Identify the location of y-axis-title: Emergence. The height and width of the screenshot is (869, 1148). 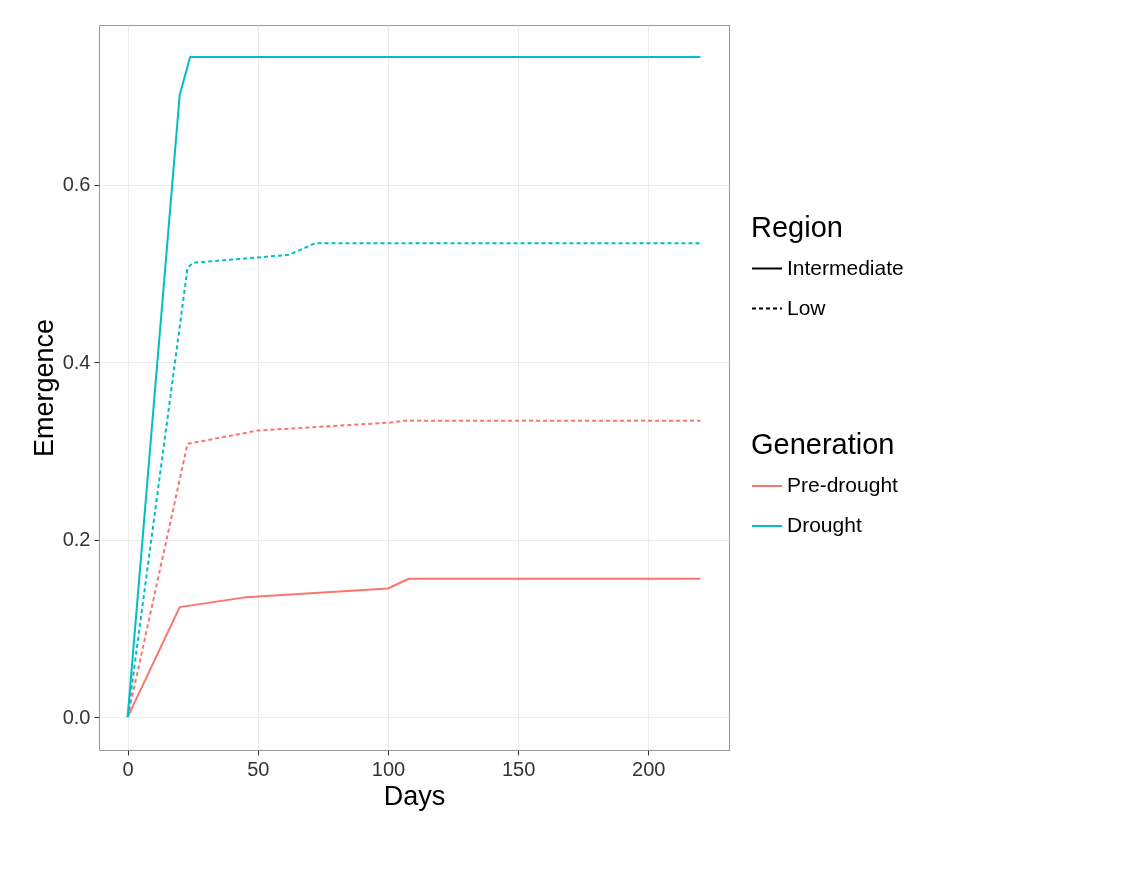
(43, 388).